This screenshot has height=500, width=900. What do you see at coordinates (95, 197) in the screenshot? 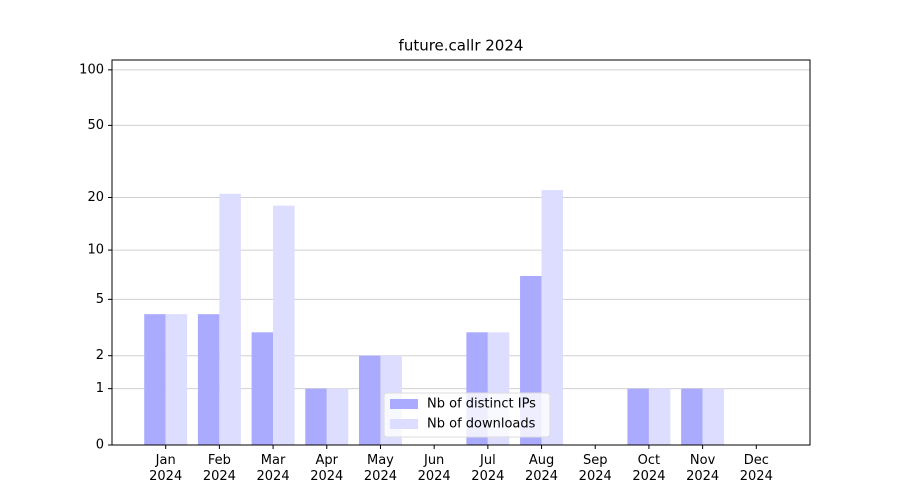
I see `y-tick-label: 20` at bounding box center [95, 197].